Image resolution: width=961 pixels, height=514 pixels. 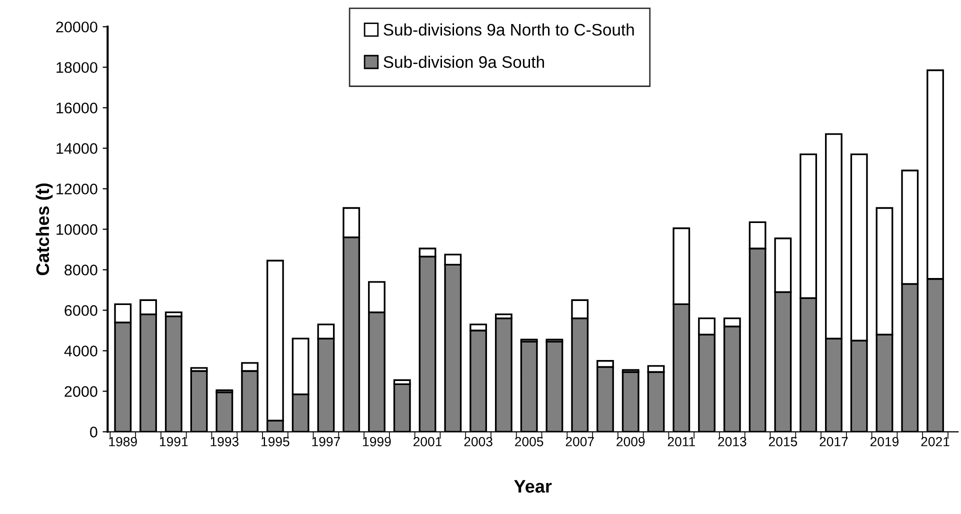 What do you see at coordinates (123, 441) in the screenshot?
I see `x-tick-label: 1989` at bounding box center [123, 441].